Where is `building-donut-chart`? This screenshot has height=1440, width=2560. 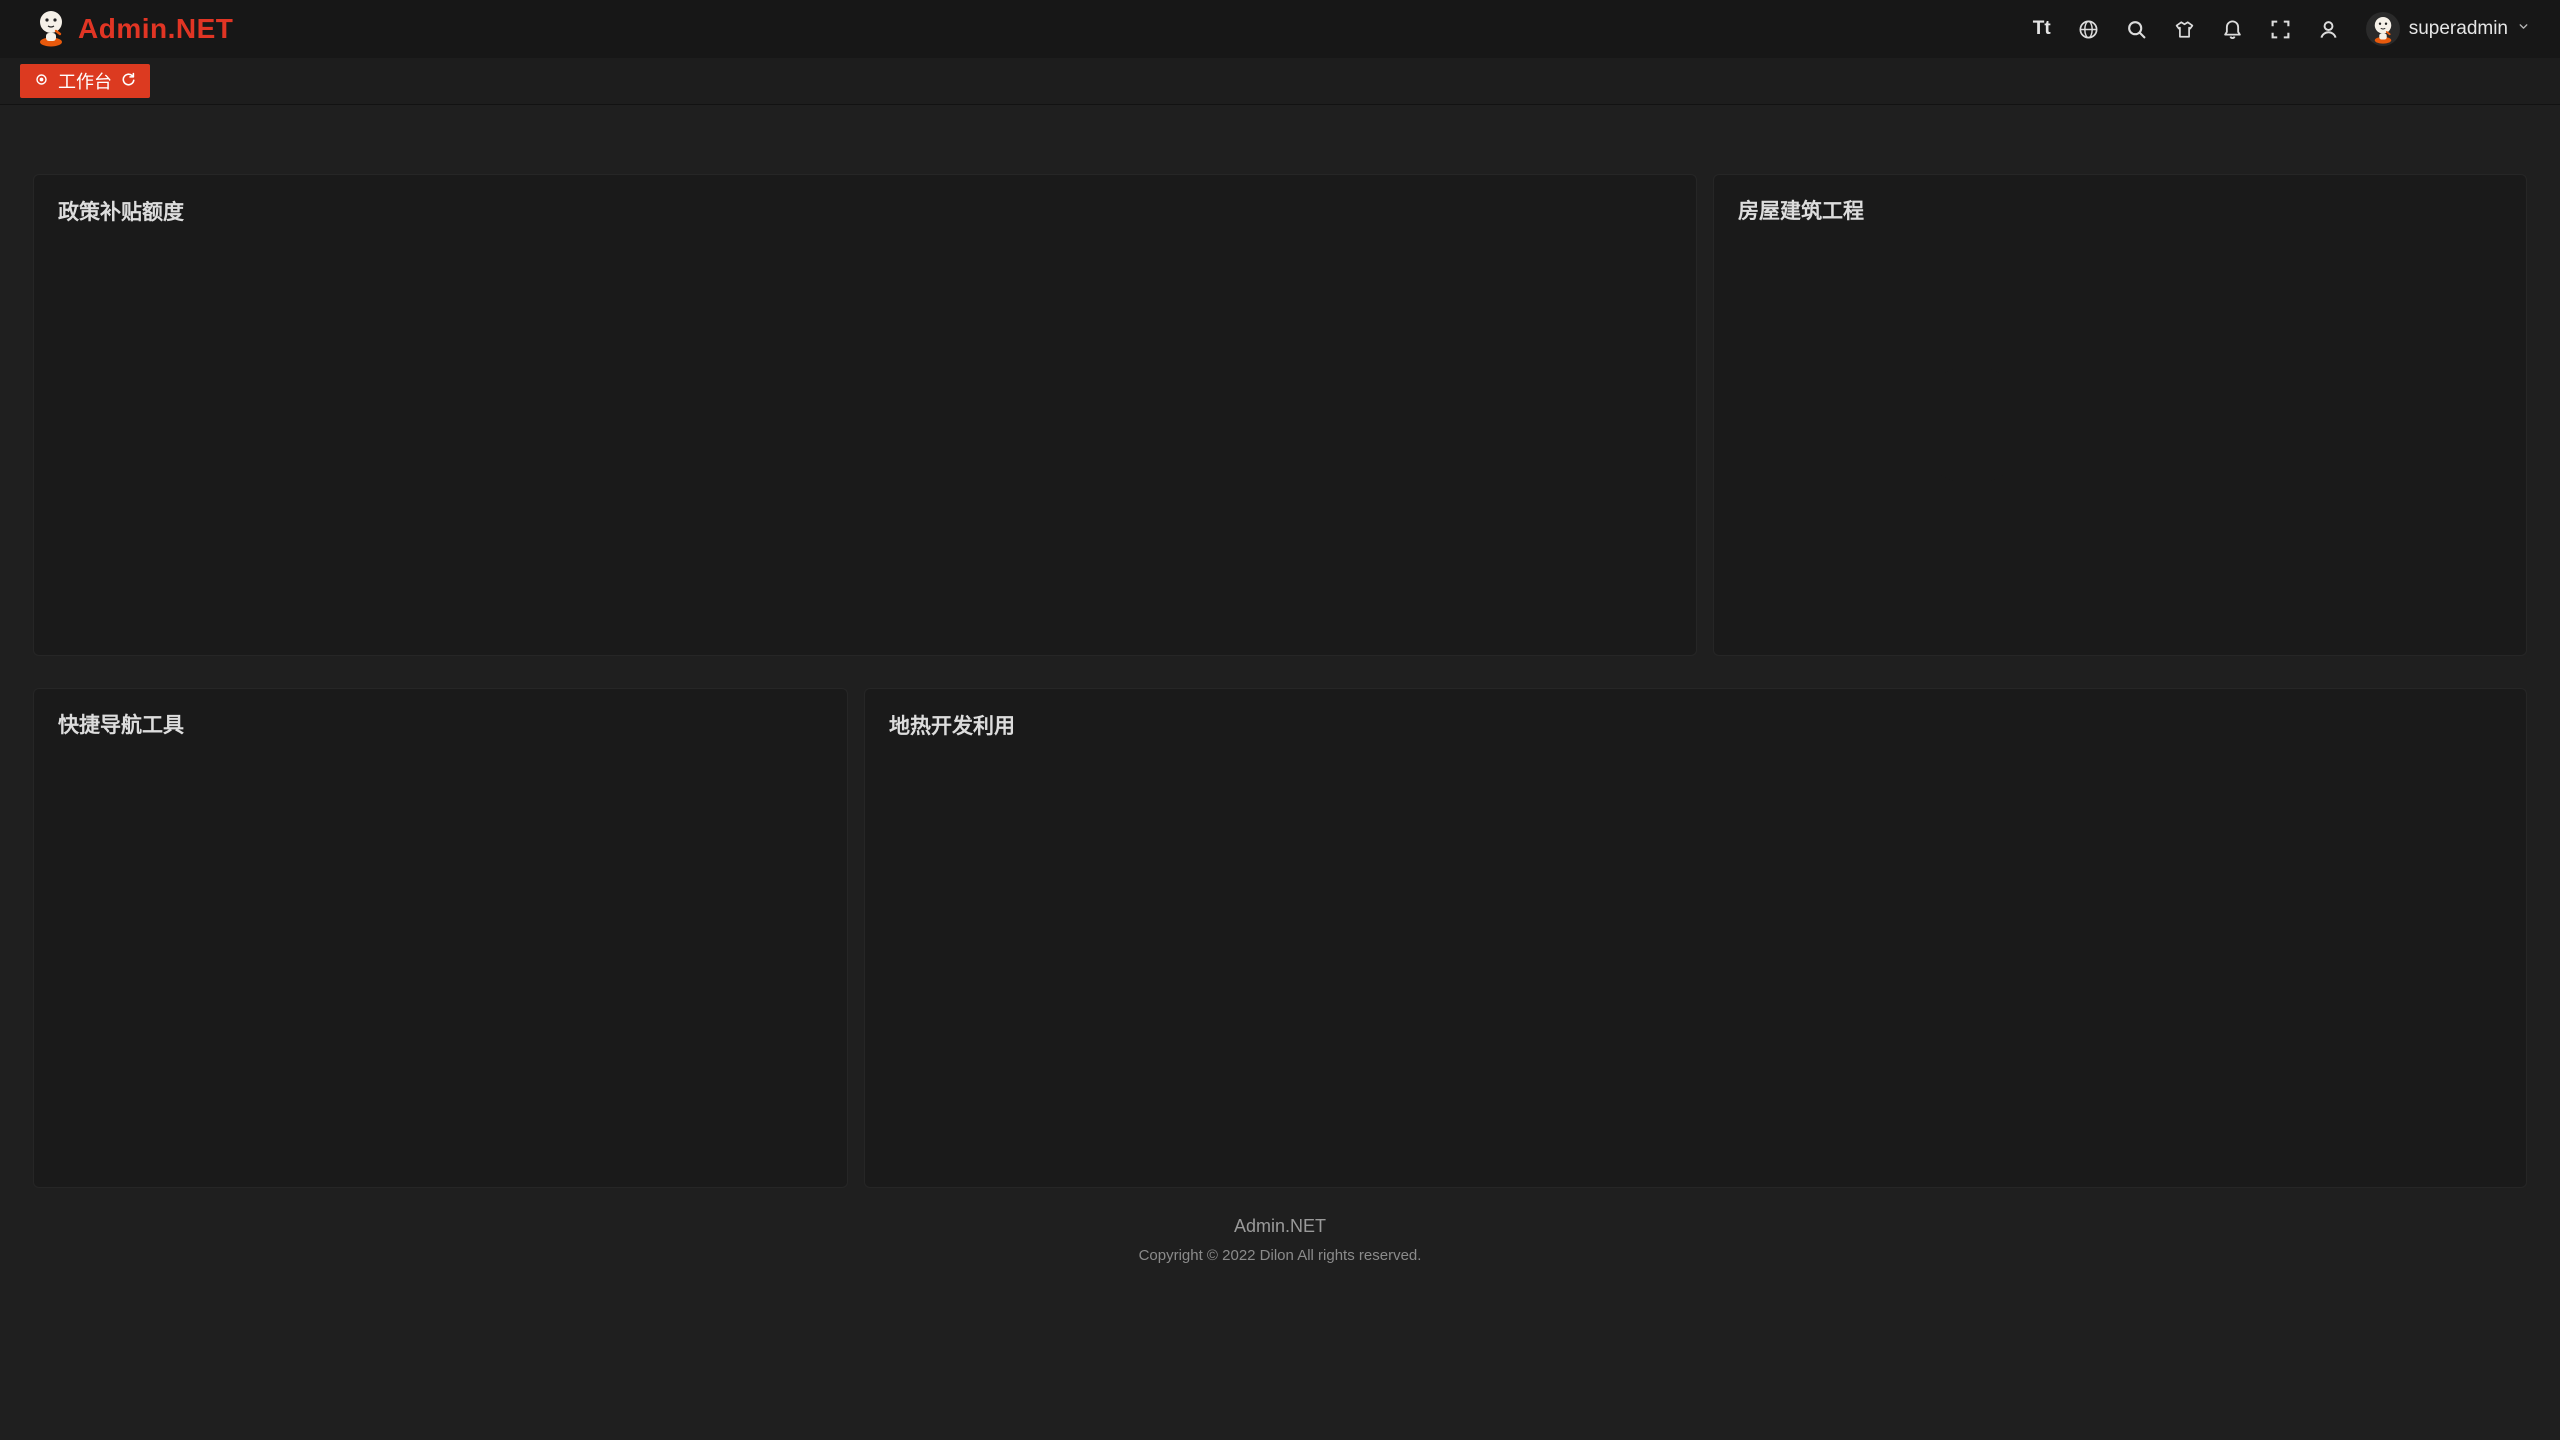
building-donut-chart is located at coordinates (1972, 425).